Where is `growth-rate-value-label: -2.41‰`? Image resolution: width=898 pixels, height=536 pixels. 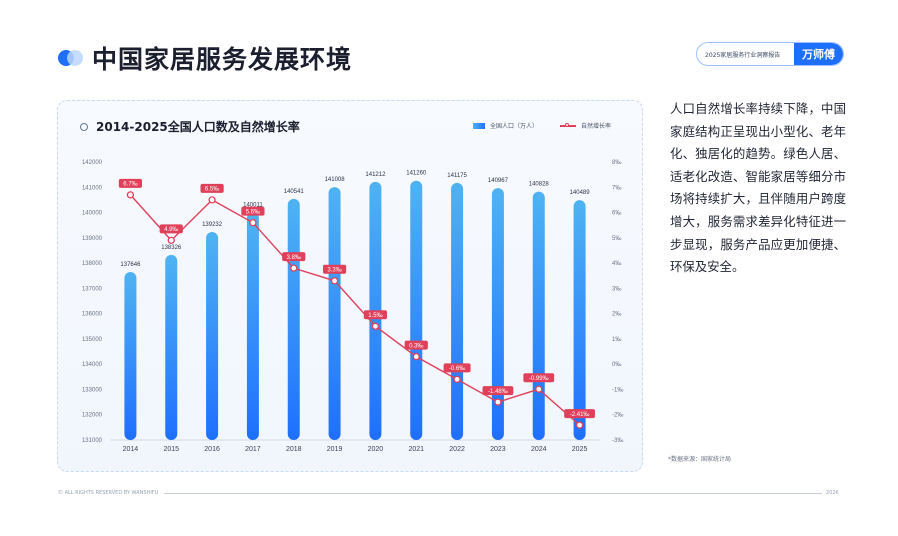 growth-rate-value-label: -2.41‰ is located at coordinates (580, 415).